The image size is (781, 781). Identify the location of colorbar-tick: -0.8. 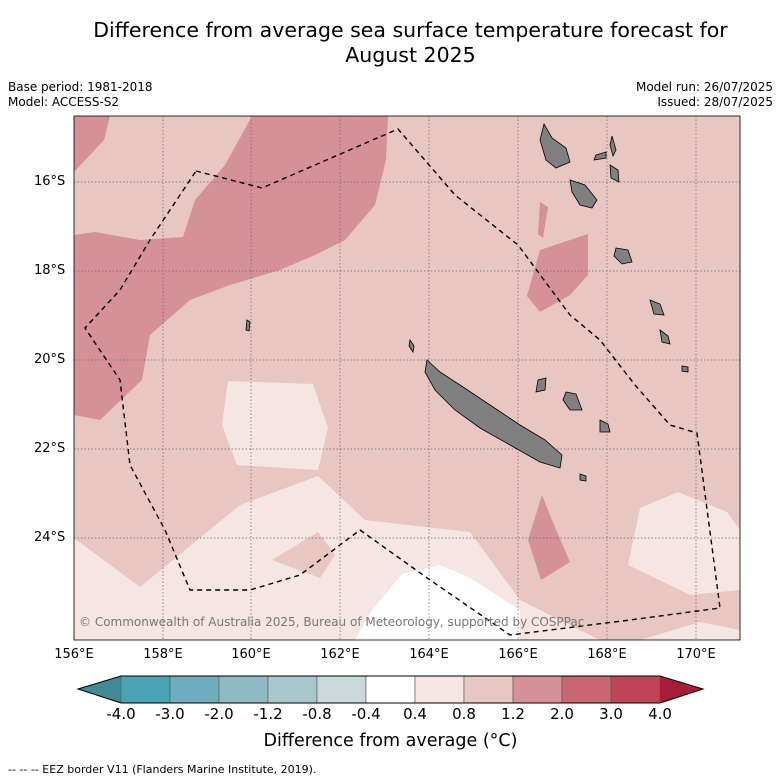
(317, 714).